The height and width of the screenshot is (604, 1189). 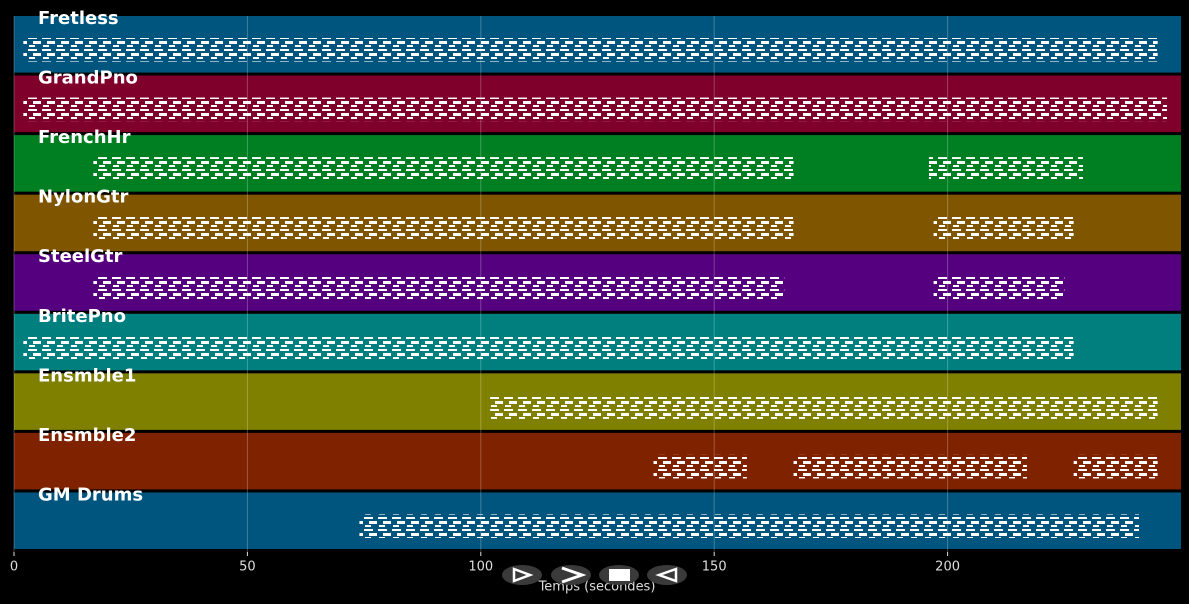 What do you see at coordinates (522, 575) in the screenshot?
I see `play-button` at bounding box center [522, 575].